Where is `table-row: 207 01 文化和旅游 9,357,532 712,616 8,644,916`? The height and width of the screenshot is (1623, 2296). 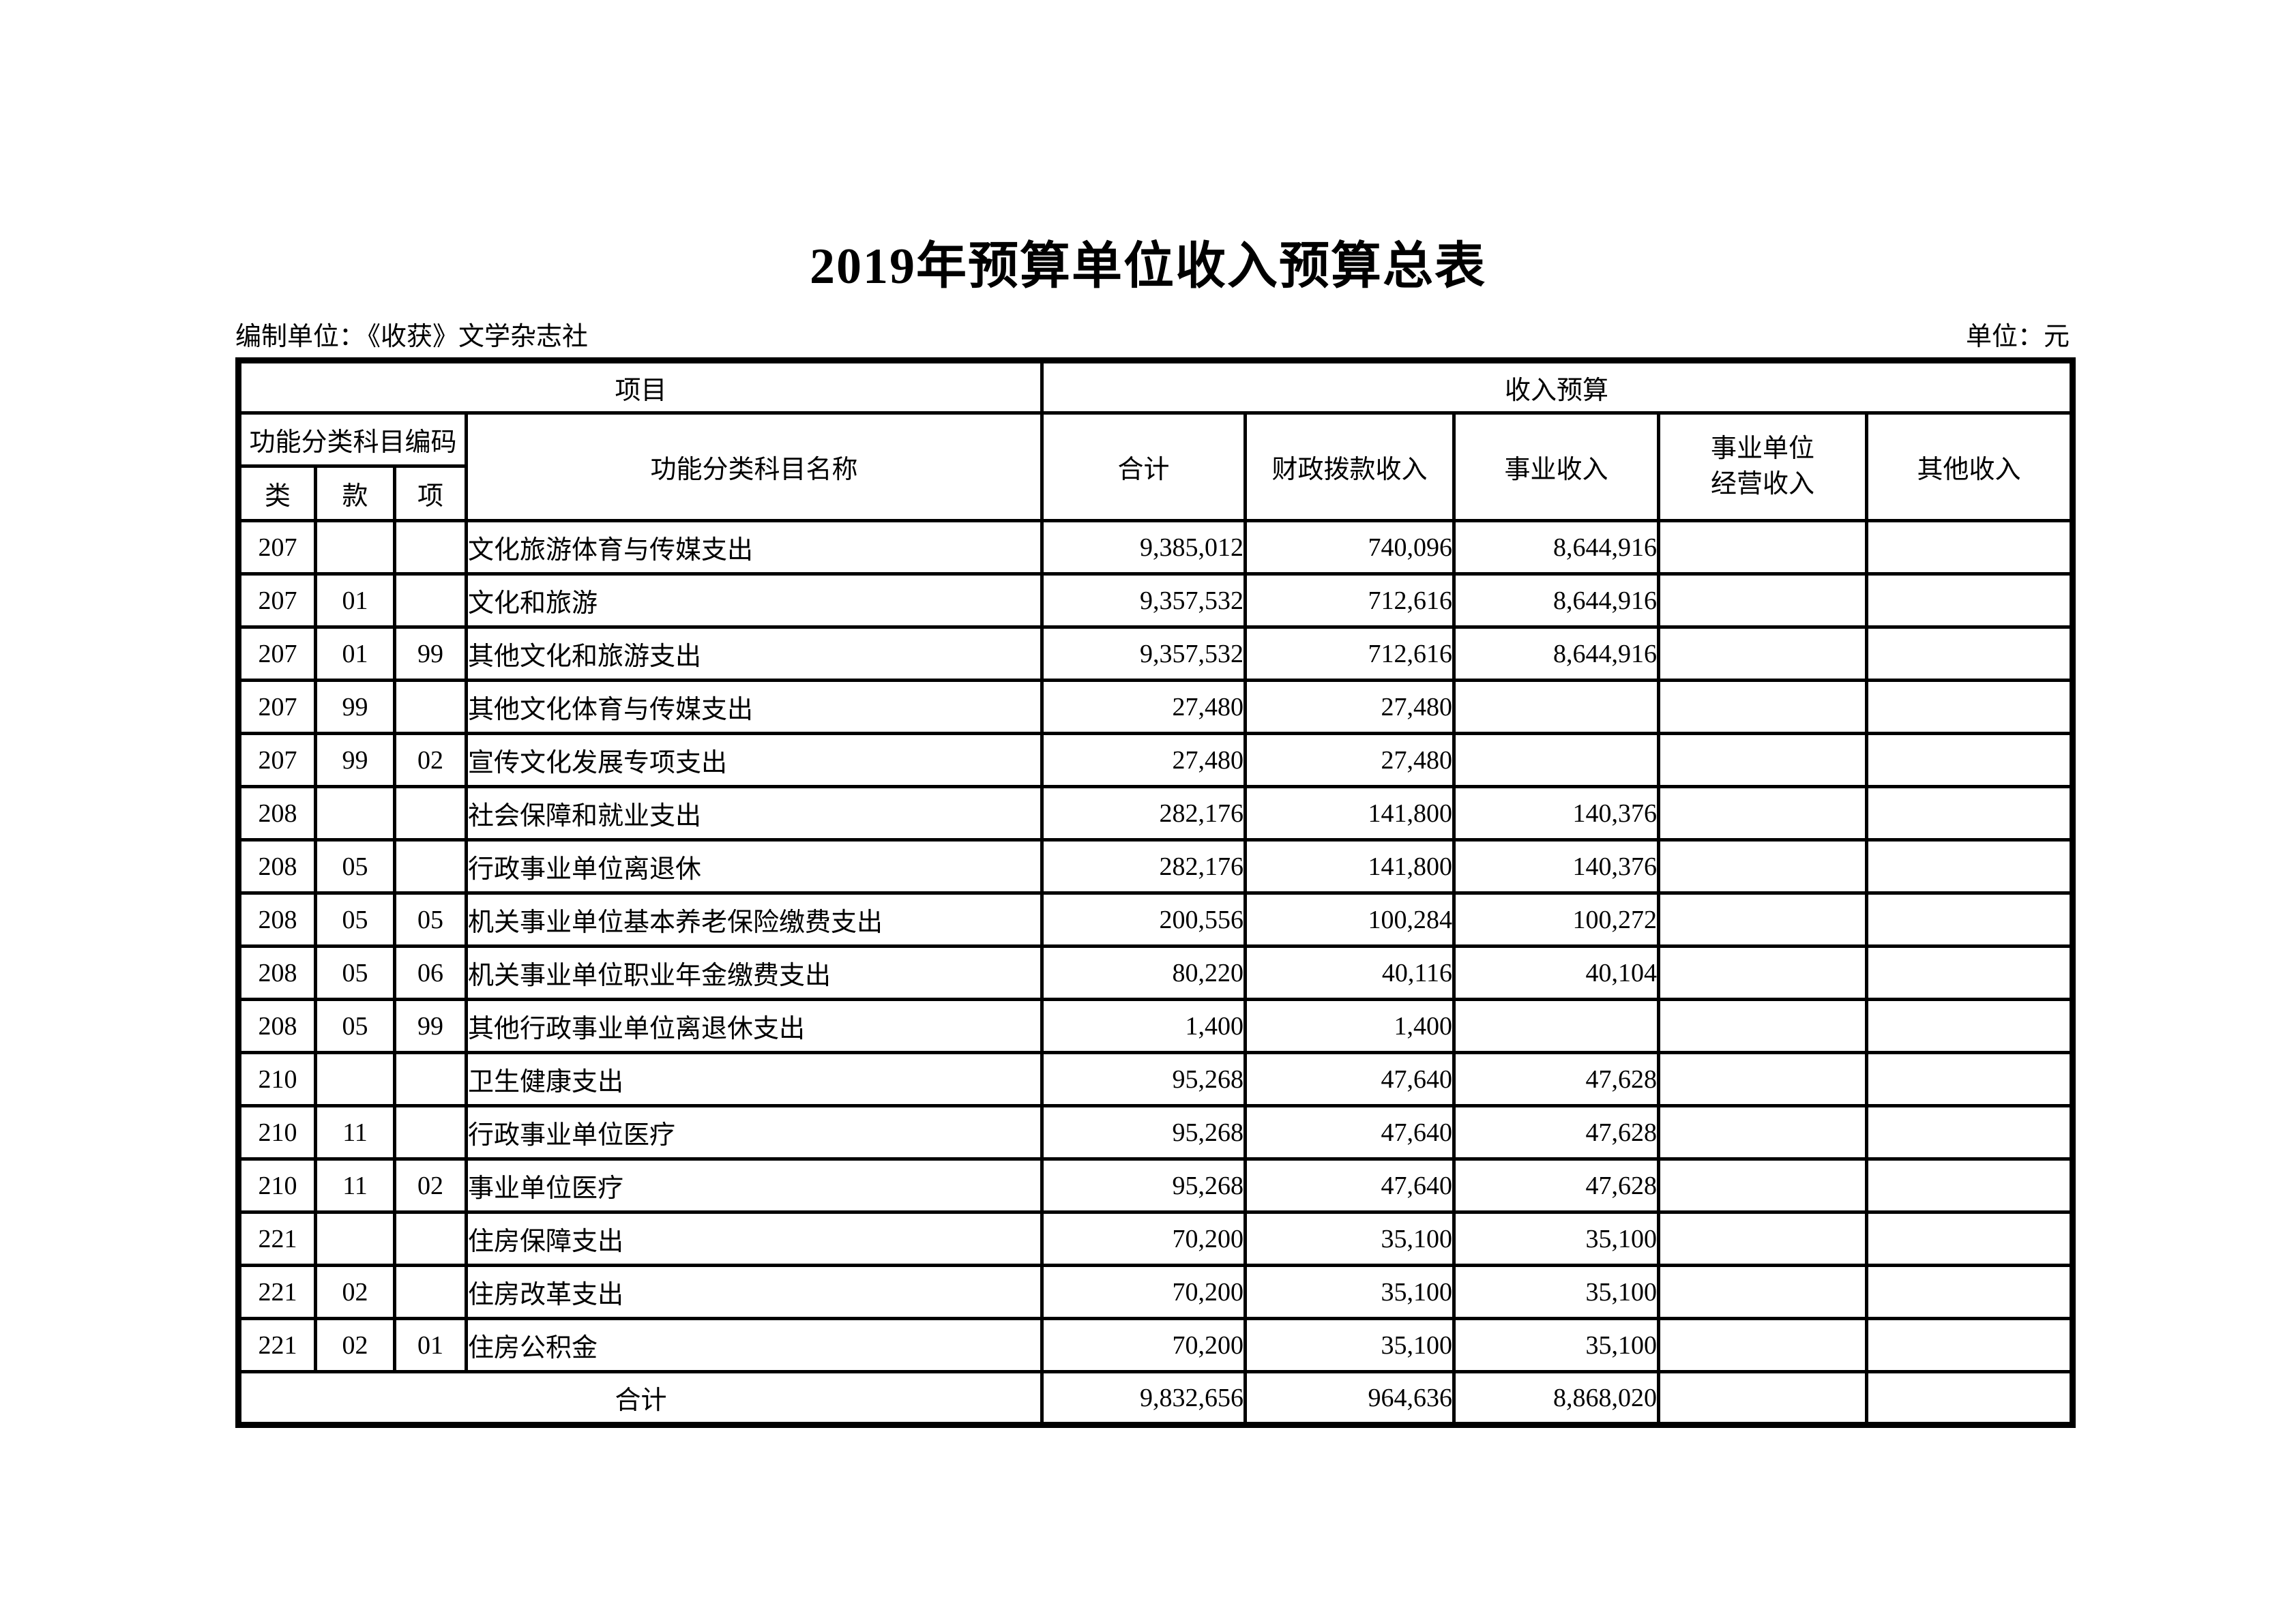
table-row: 207 01 文化和旅游 9,357,532 712,616 8,644,916 is located at coordinates (1156, 600).